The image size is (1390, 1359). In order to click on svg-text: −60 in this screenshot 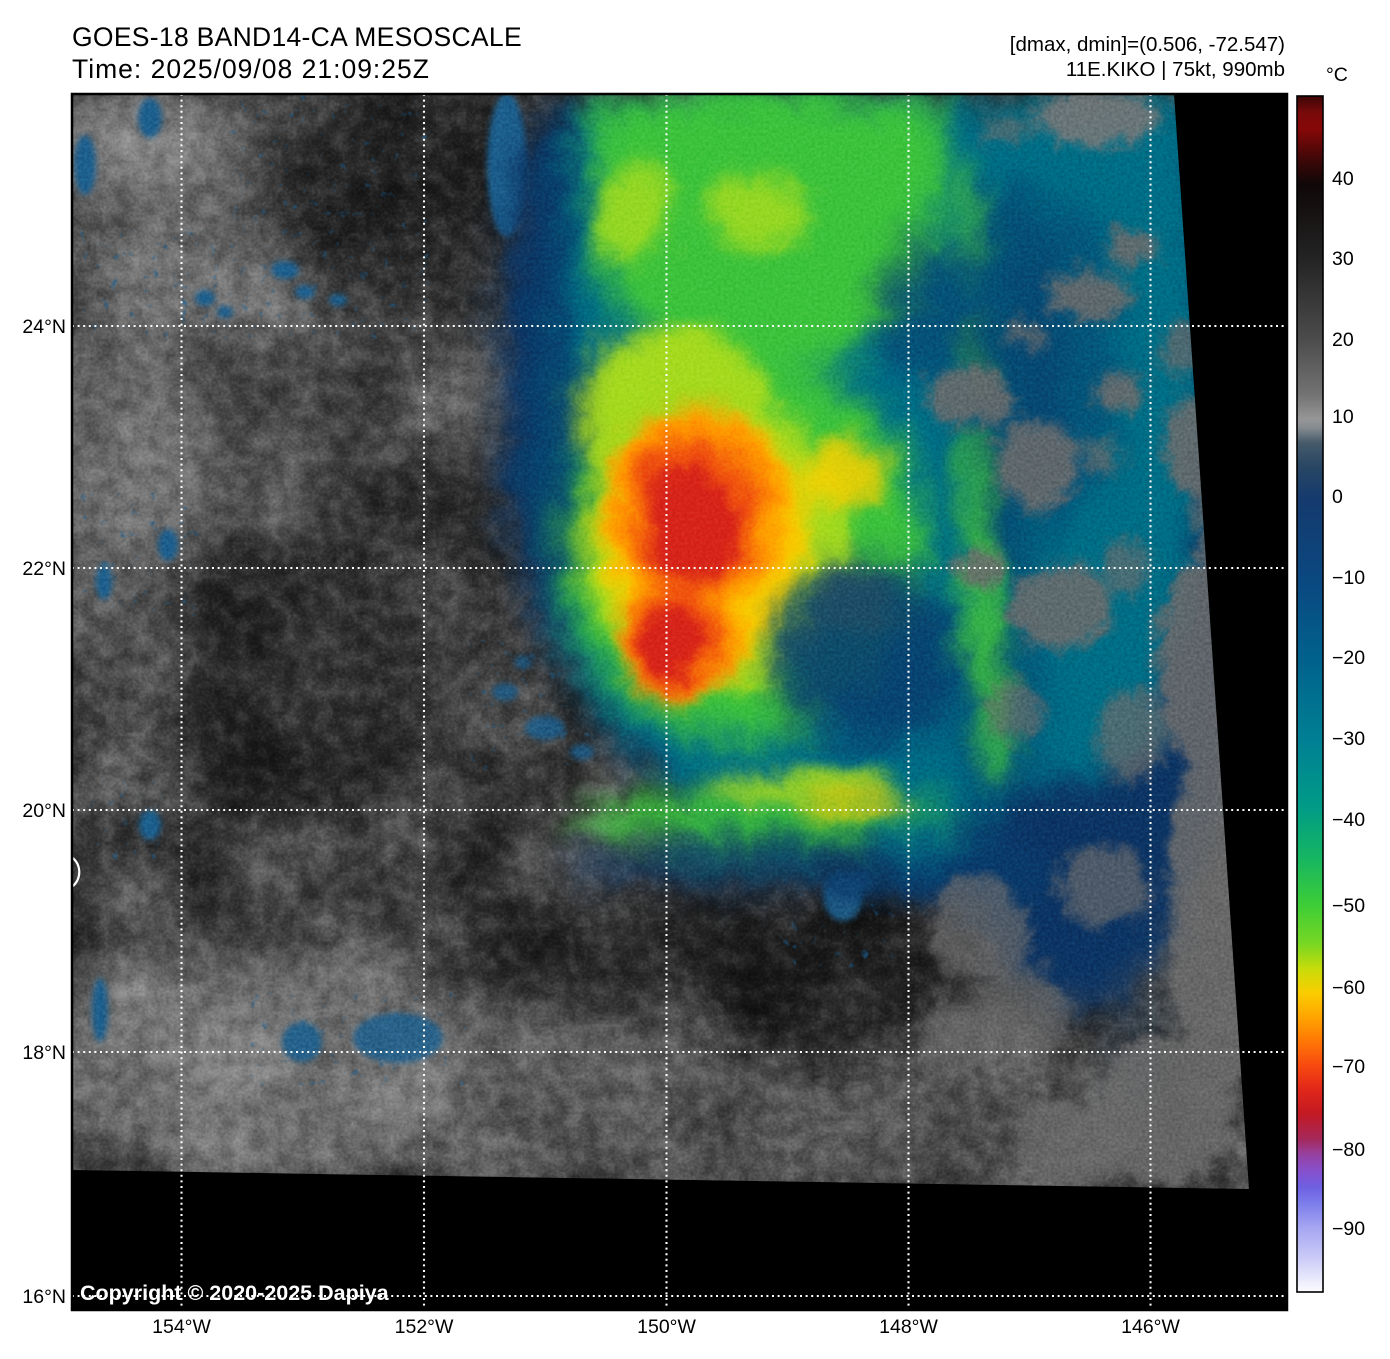, I will do `click(1348, 988)`.